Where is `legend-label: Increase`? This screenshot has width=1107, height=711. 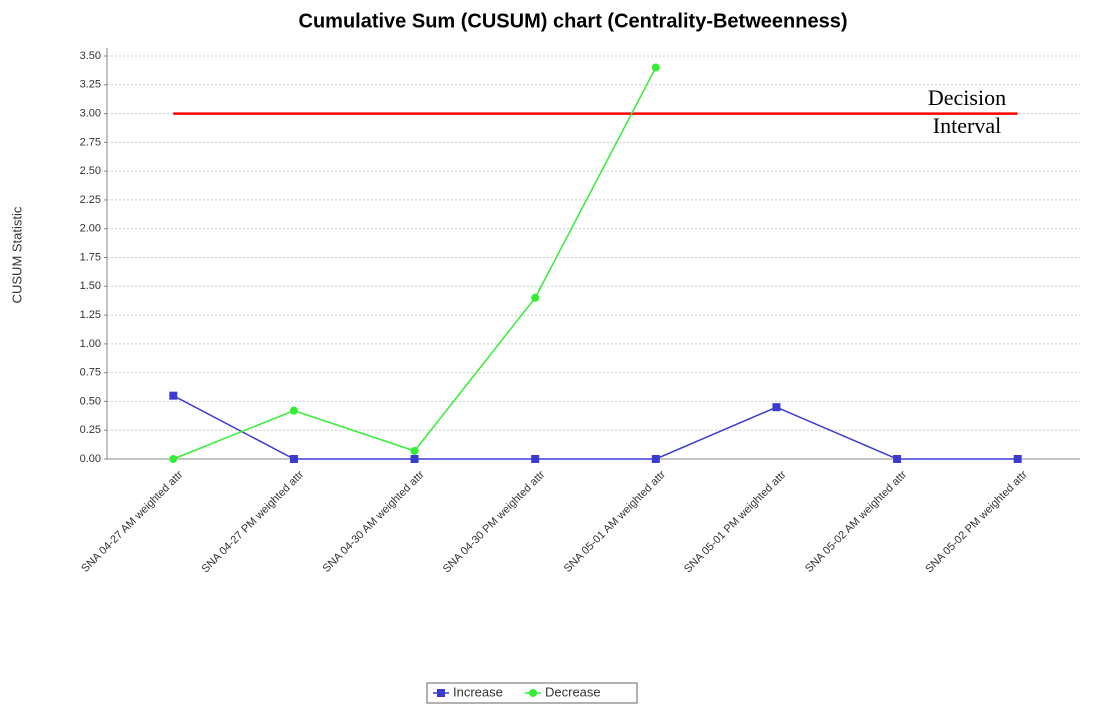 legend-label: Increase is located at coordinates (478, 691).